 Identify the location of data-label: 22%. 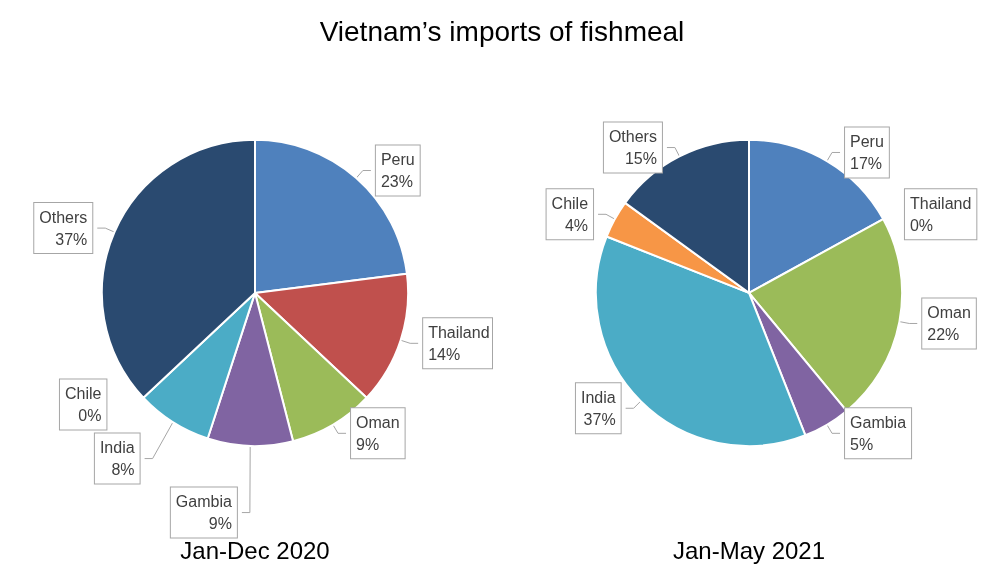
(943, 334).